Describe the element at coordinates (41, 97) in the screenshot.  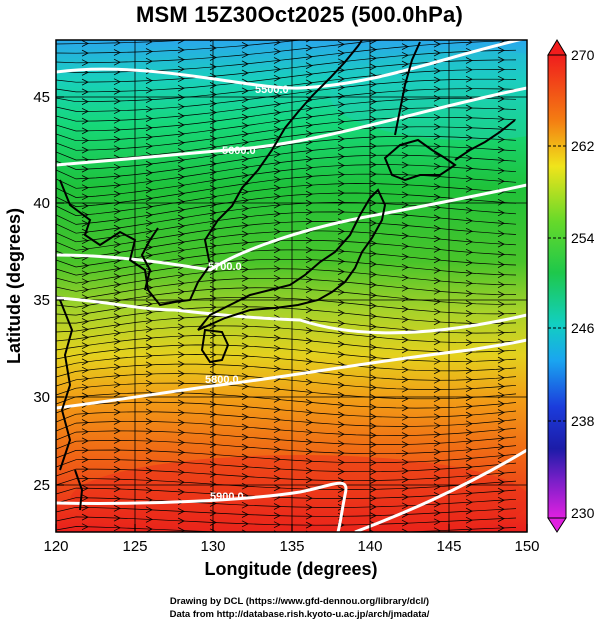
I see `y-tick-label-45: 45` at that location.